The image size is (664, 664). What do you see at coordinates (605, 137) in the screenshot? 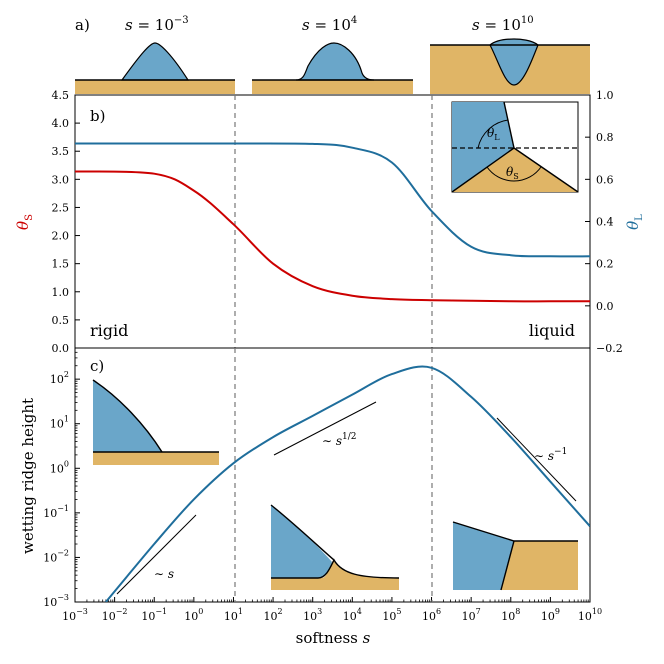
I see `b-right-tick-label: 0.8` at bounding box center [605, 137].